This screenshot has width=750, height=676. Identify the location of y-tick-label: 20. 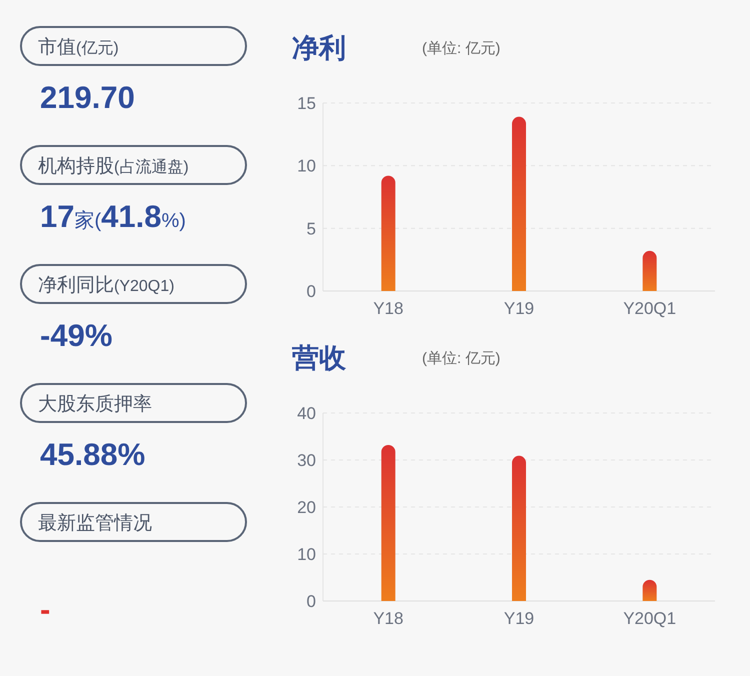
(306, 507).